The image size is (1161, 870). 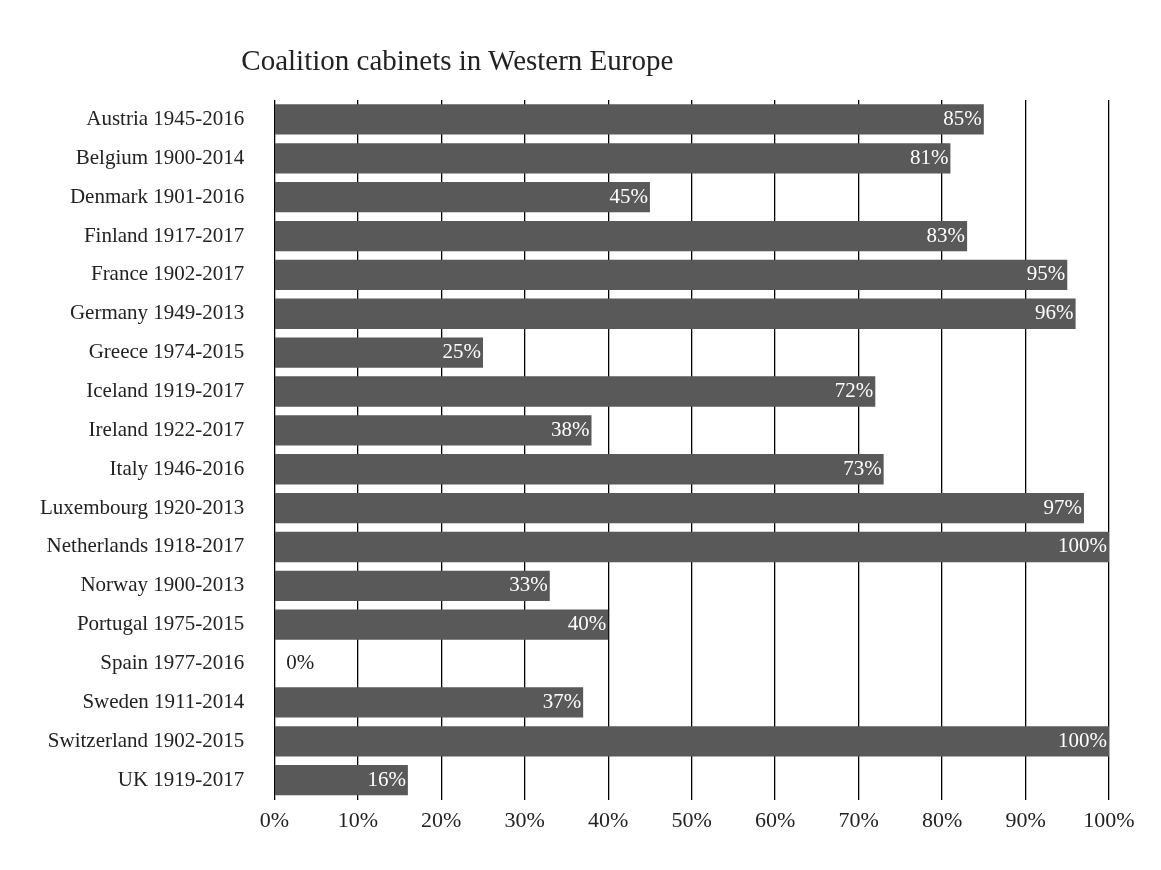 What do you see at coordinates (163, 700) in the screenshot?
I see `y-tick-label: Sweden 1911-2014` at bounding box center [163, 700].